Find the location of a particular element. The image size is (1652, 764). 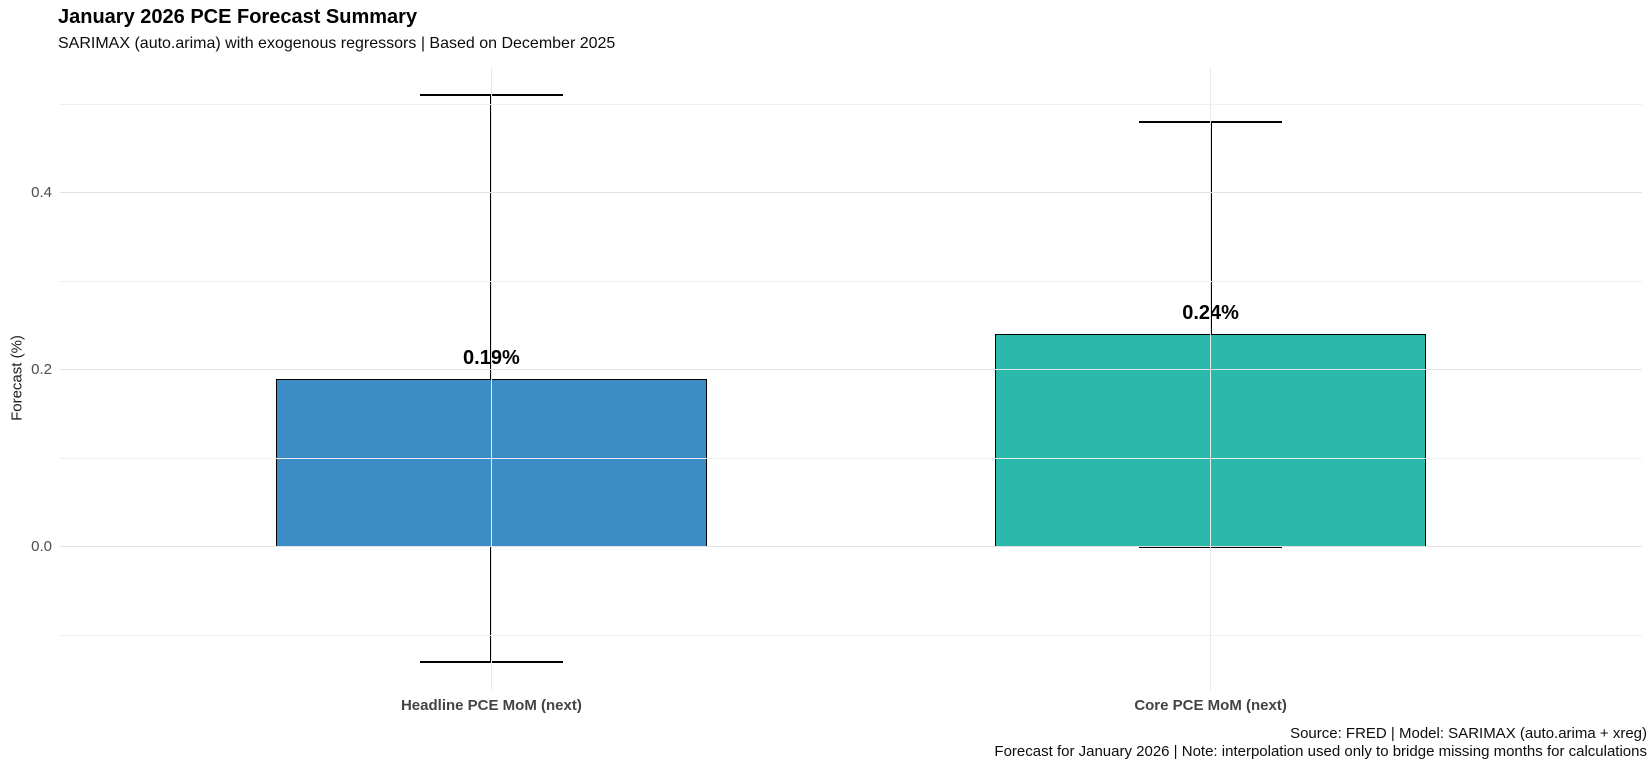

y-tick-label: 0.2 is located at coordinates (41, 369).